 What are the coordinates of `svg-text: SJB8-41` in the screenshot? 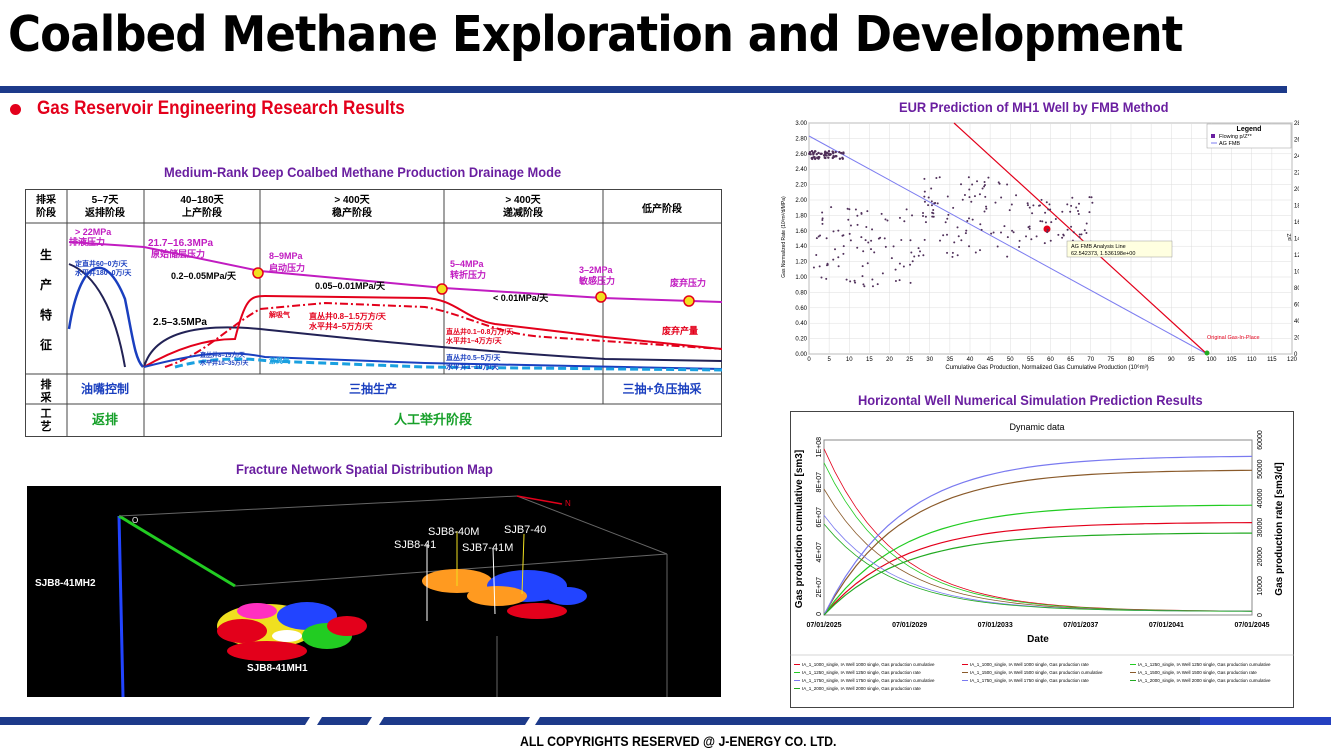 It's located at (415, 545).